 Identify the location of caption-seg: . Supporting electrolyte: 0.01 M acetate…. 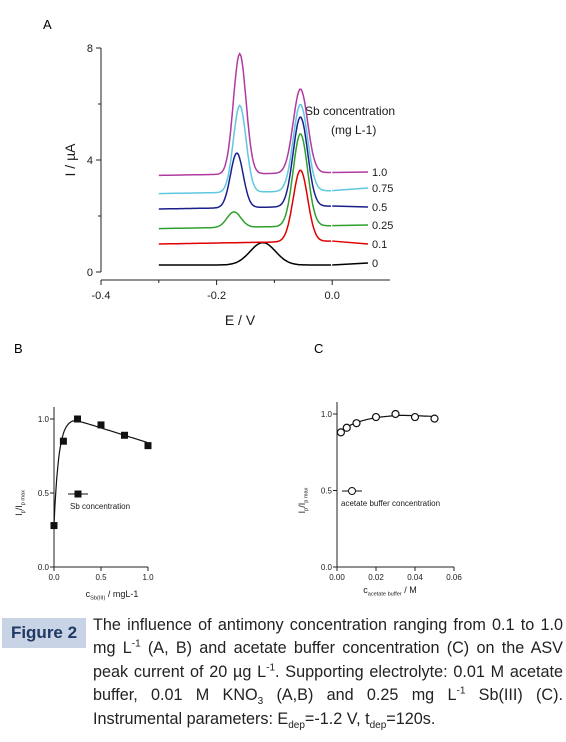
(328, 683).